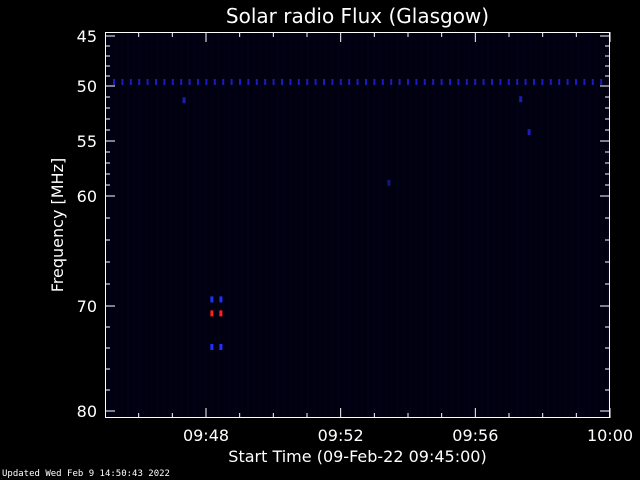  I want to click on x-tick-label: 09:56, so click(475, 435).